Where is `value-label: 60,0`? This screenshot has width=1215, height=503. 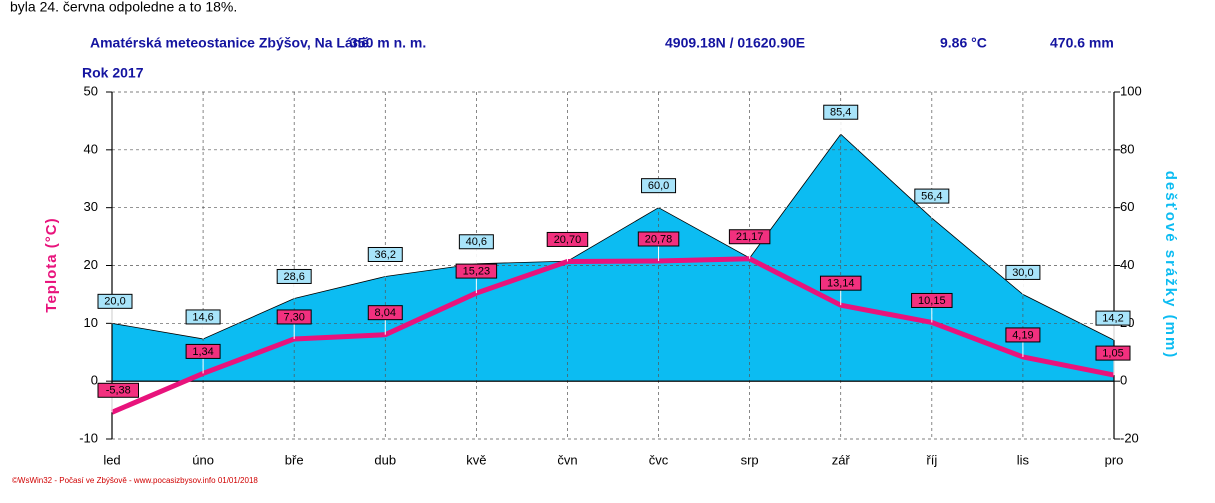
value-label: 60,0 is located at coordinates (658, 186).